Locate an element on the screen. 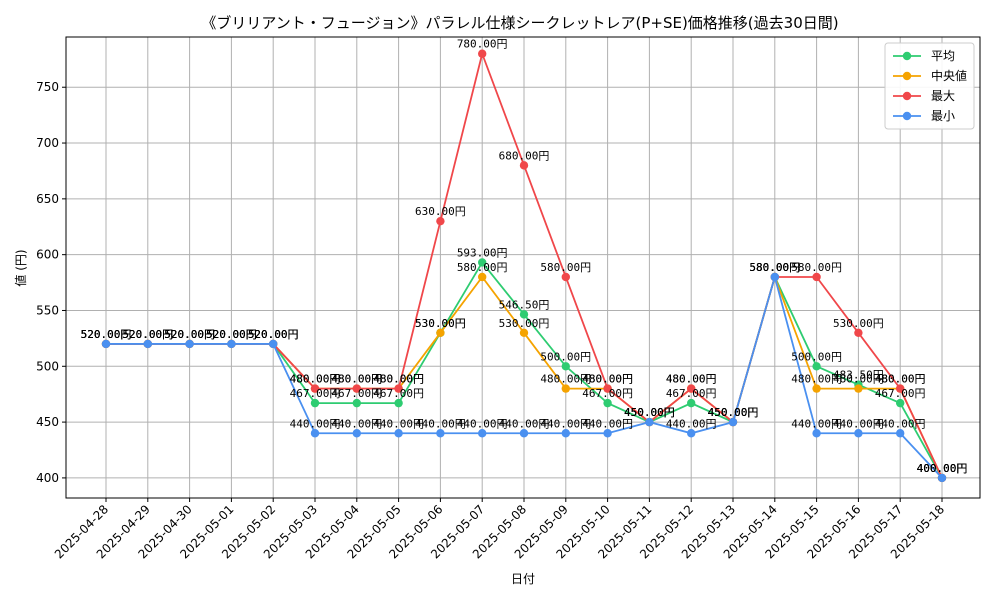 The height and width of the screenshot is (600, 1000). legend-label-1: 中央値 is located at coordinates (949, 75).